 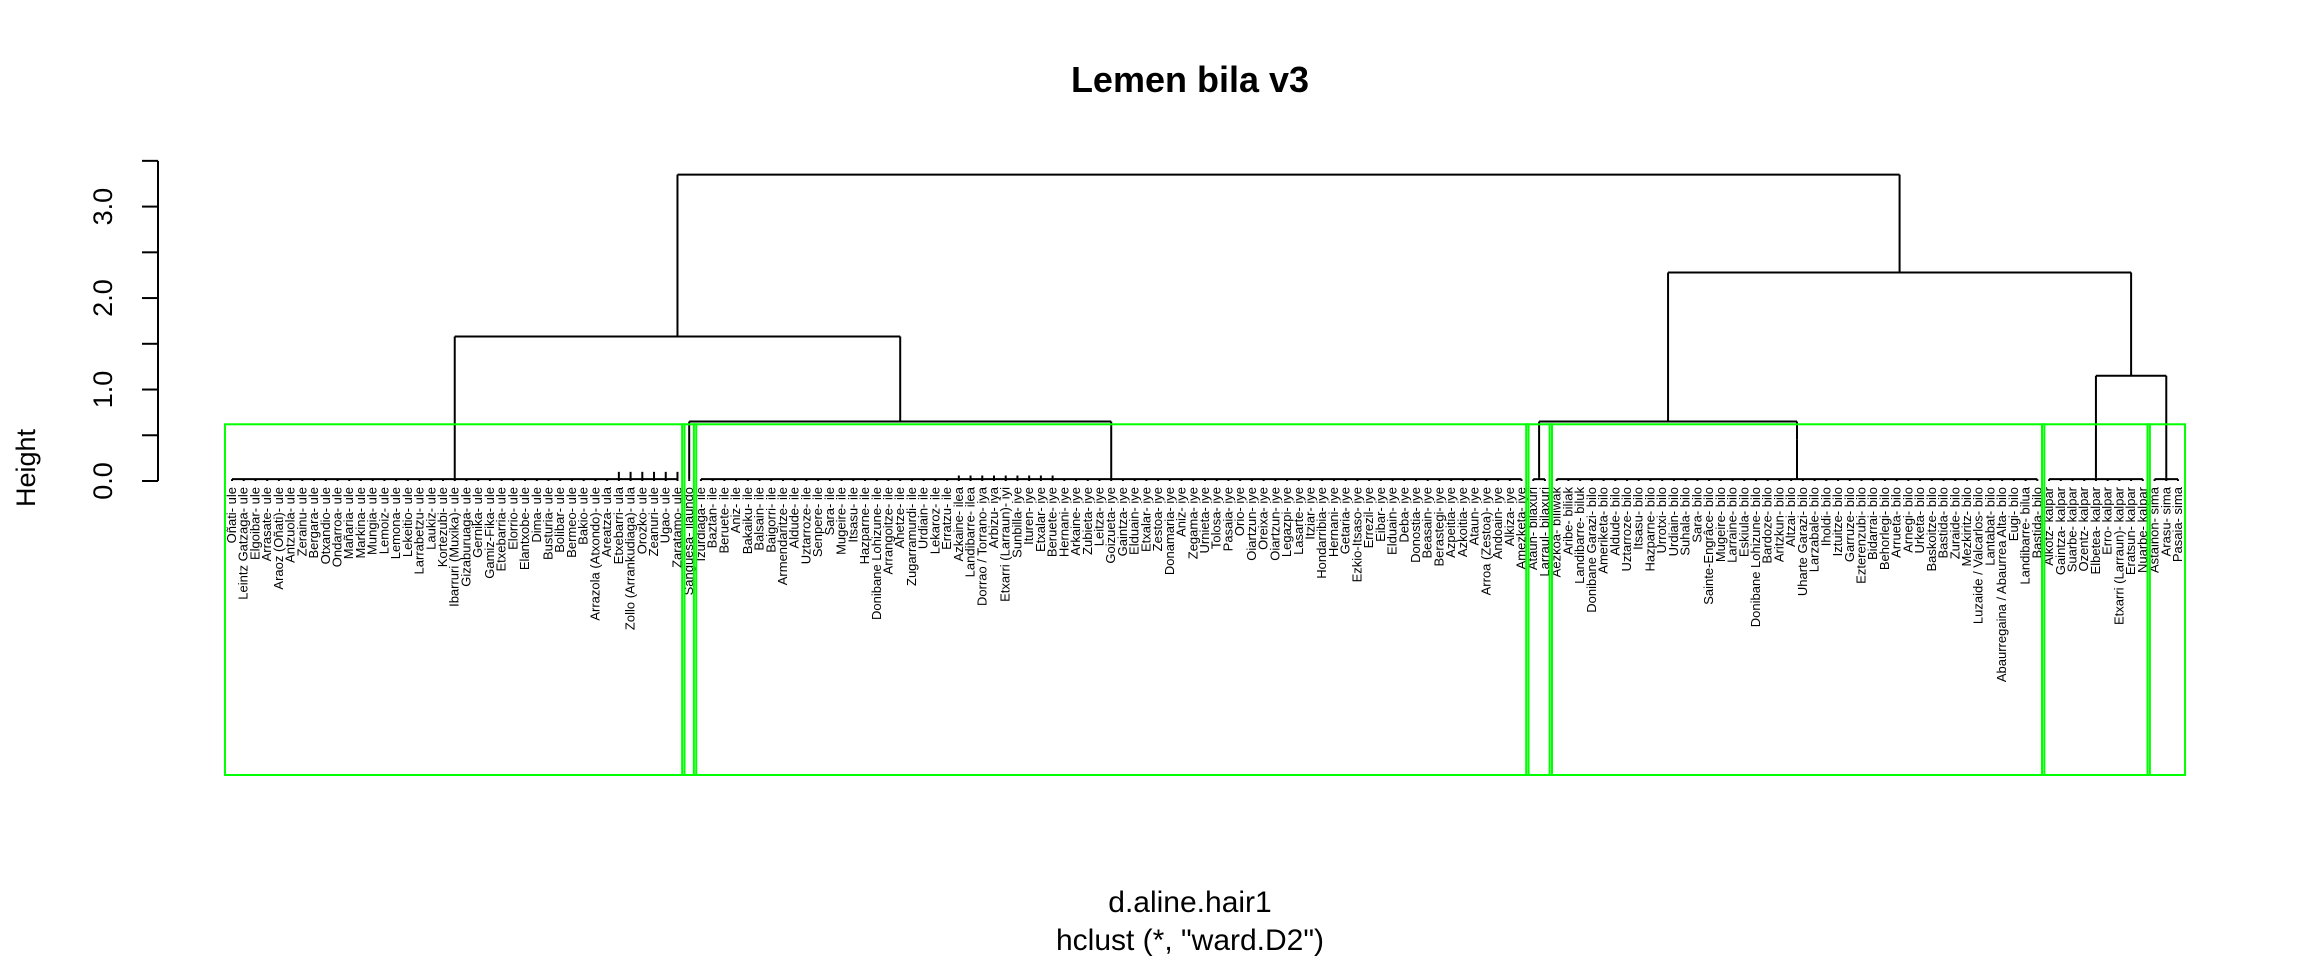 What do you see at coordinates (1298, 521) in the screenshot?
I see `leaf-label: Lasarte- iye` at bounding box center [1298, 521].